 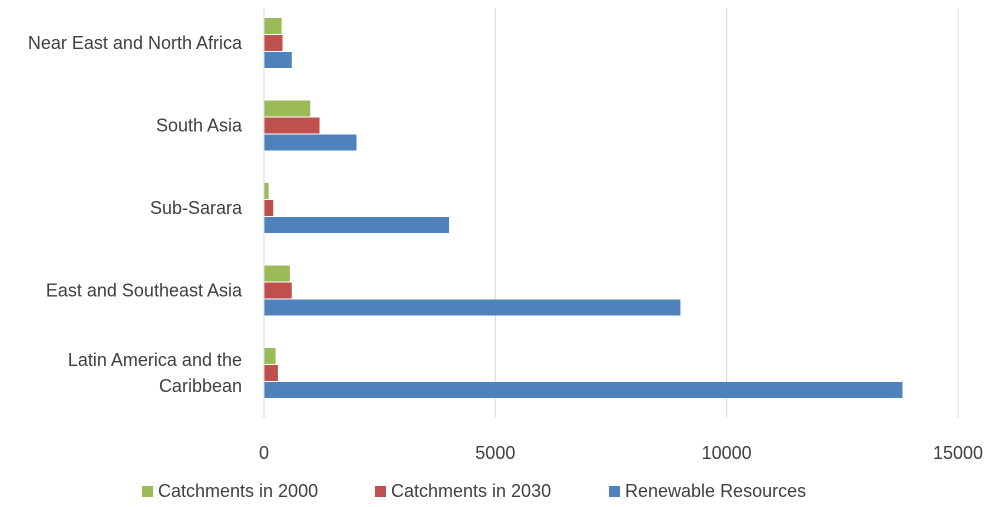 What do you see at coordinates (495, 453) in the screenshot?
I see `x-tick-label: 5000` at bounding box center [495, 453].